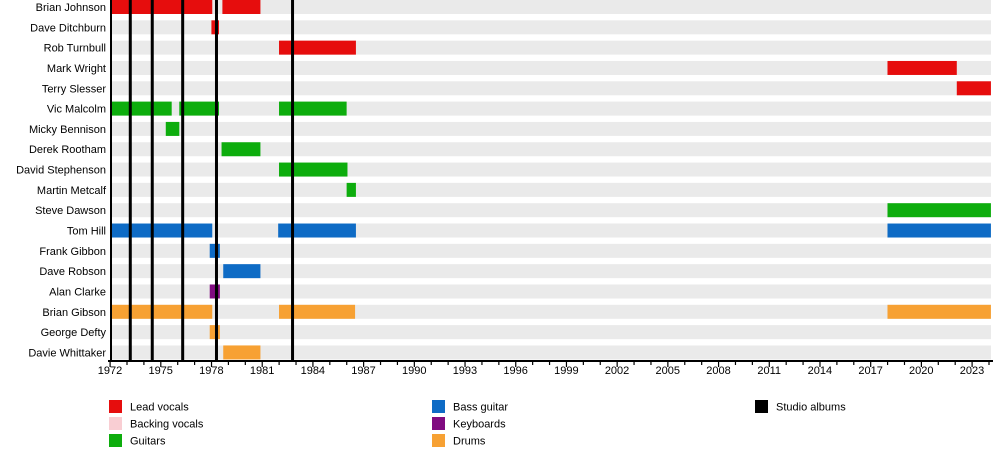 This screenshot has width=1000, height=457. What do you see at coordinates (115, 406) in the screenshot?
I see `legend-swatch-lead-vocals` at bounding box center [115, 406].